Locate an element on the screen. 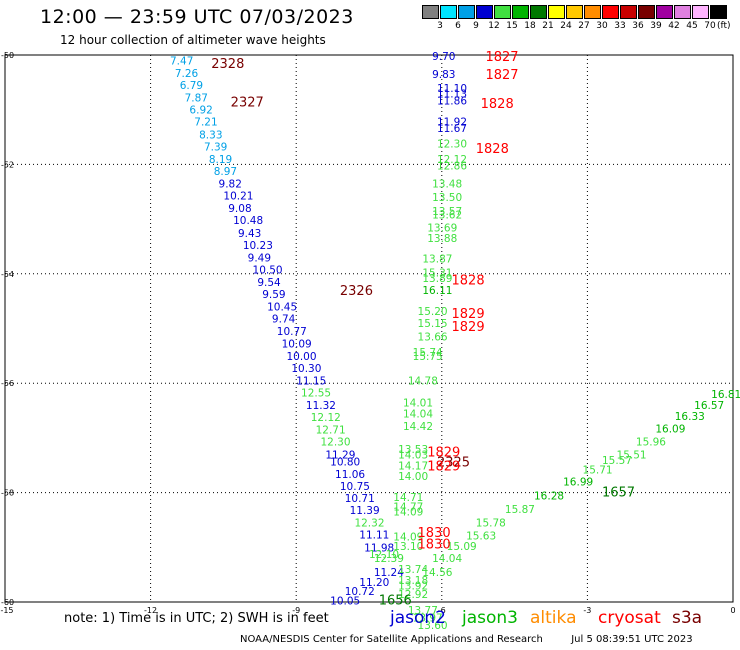 Image resolution: width=740 pixels, height=650 pixels. legend-label: 45 is located at coordinates (692, 26).